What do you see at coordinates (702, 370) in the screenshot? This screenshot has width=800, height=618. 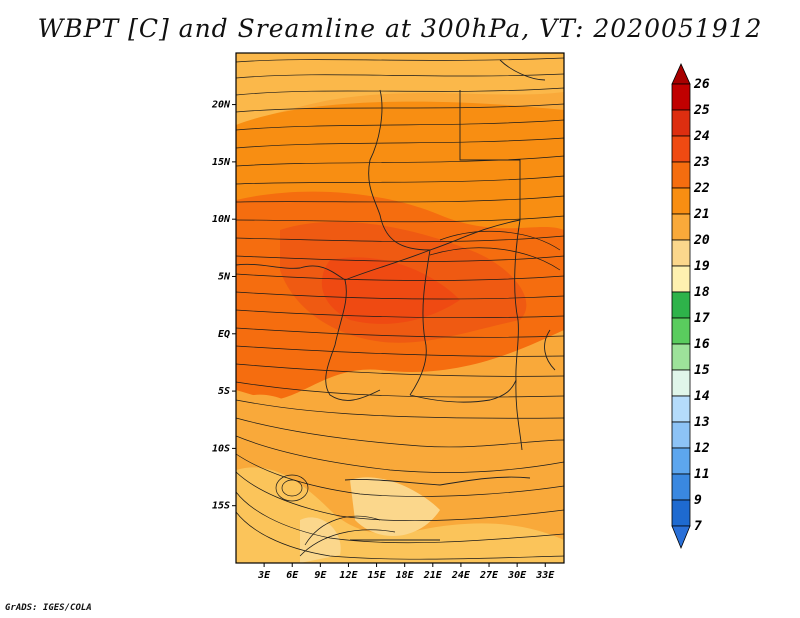 I see `colorbar-label: 15` at bounding box center [702, 370].